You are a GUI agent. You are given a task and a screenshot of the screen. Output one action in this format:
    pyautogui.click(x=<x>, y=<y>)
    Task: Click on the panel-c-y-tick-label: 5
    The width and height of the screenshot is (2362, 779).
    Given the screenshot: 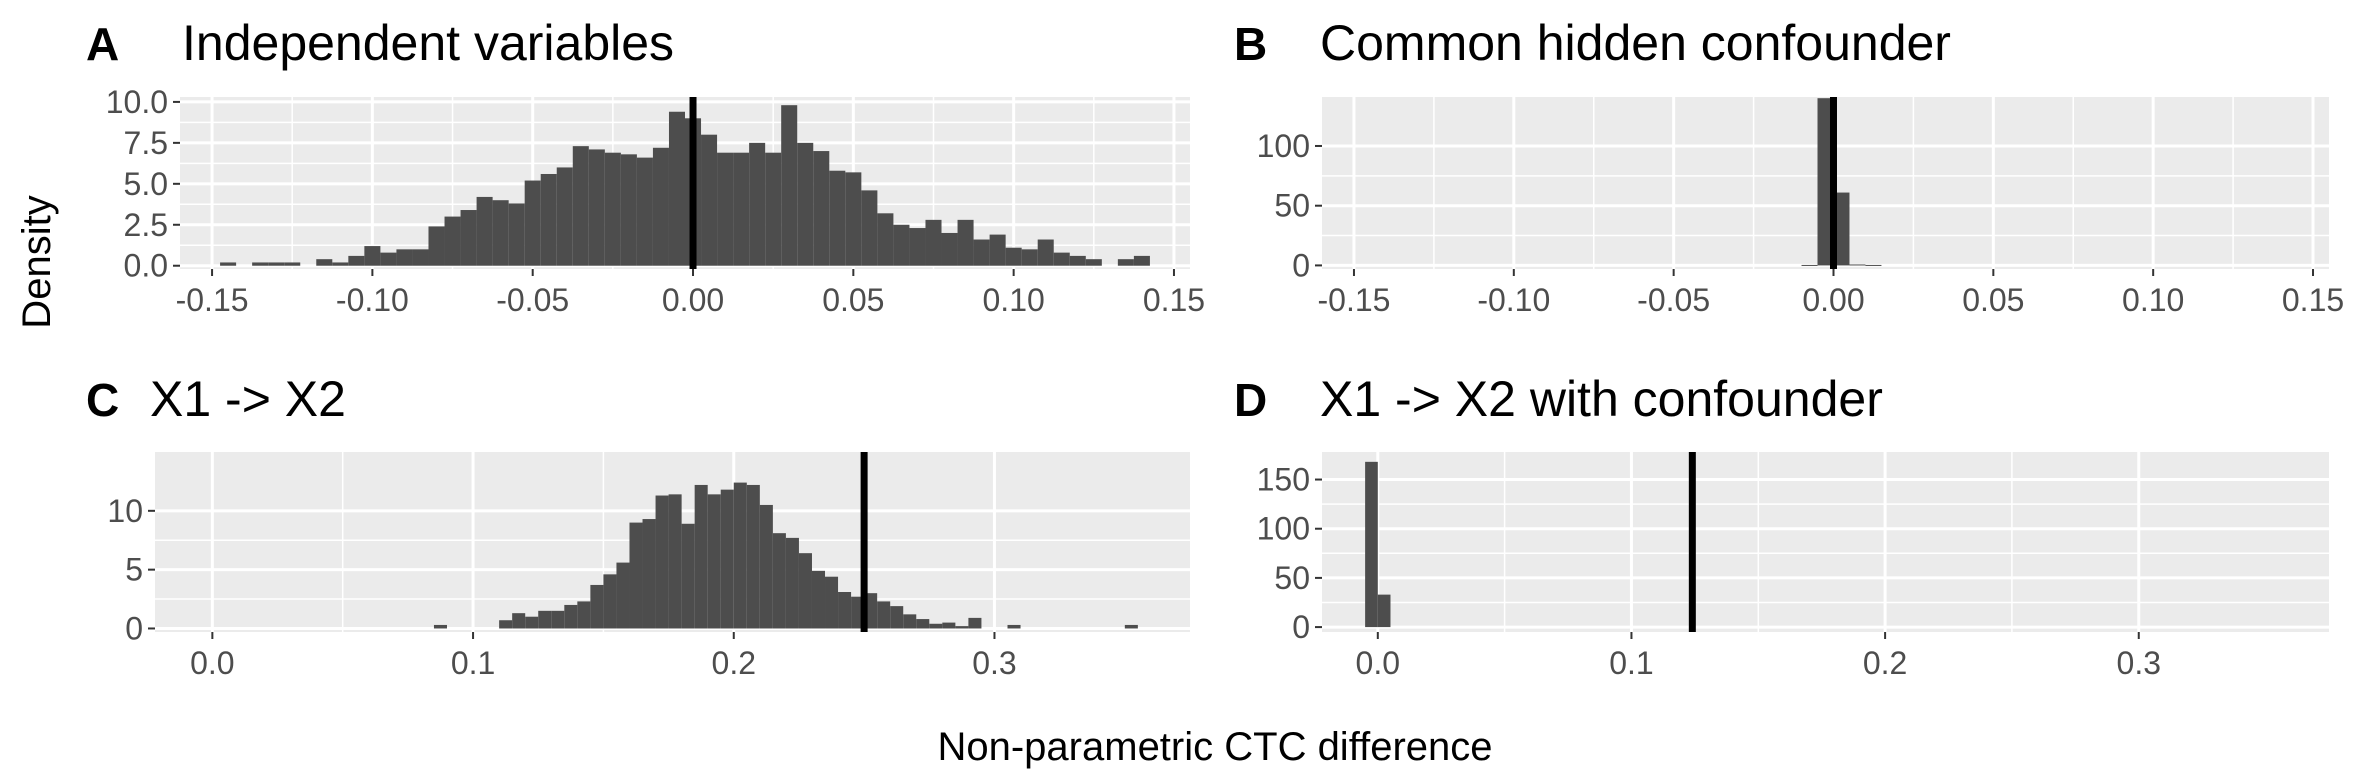 What is the action you would take?
    pyautogui.click(x=134, y=570)
    